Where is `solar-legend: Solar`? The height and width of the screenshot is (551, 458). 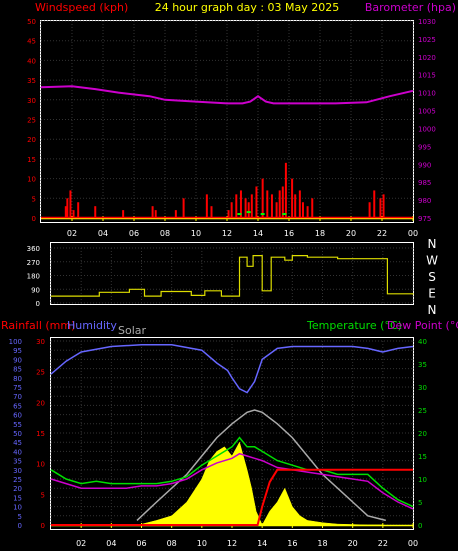 solar-legend: Solar is located at coordinates (132, 330).